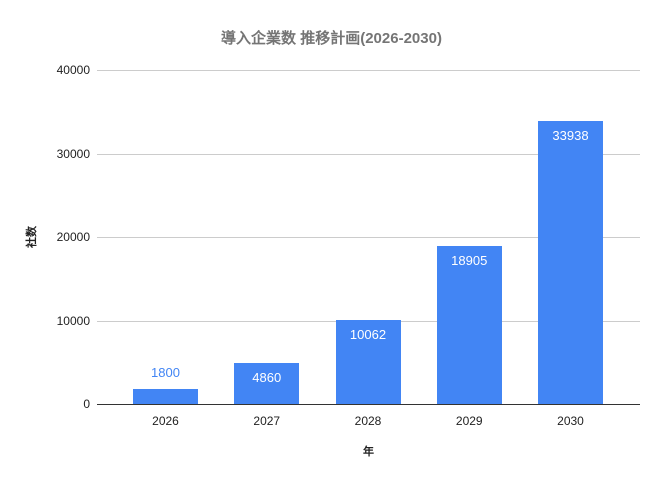 This screenshot has height=483, width=663. Describe the element at coordinates (570, 262) in the screenshot. I see `bar-2030` at that location.